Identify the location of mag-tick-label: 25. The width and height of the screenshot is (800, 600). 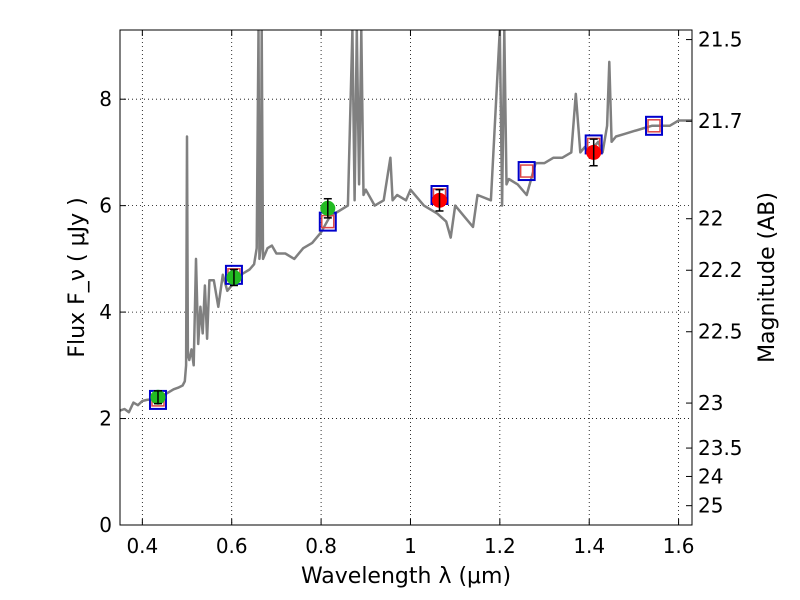
(710, 506).